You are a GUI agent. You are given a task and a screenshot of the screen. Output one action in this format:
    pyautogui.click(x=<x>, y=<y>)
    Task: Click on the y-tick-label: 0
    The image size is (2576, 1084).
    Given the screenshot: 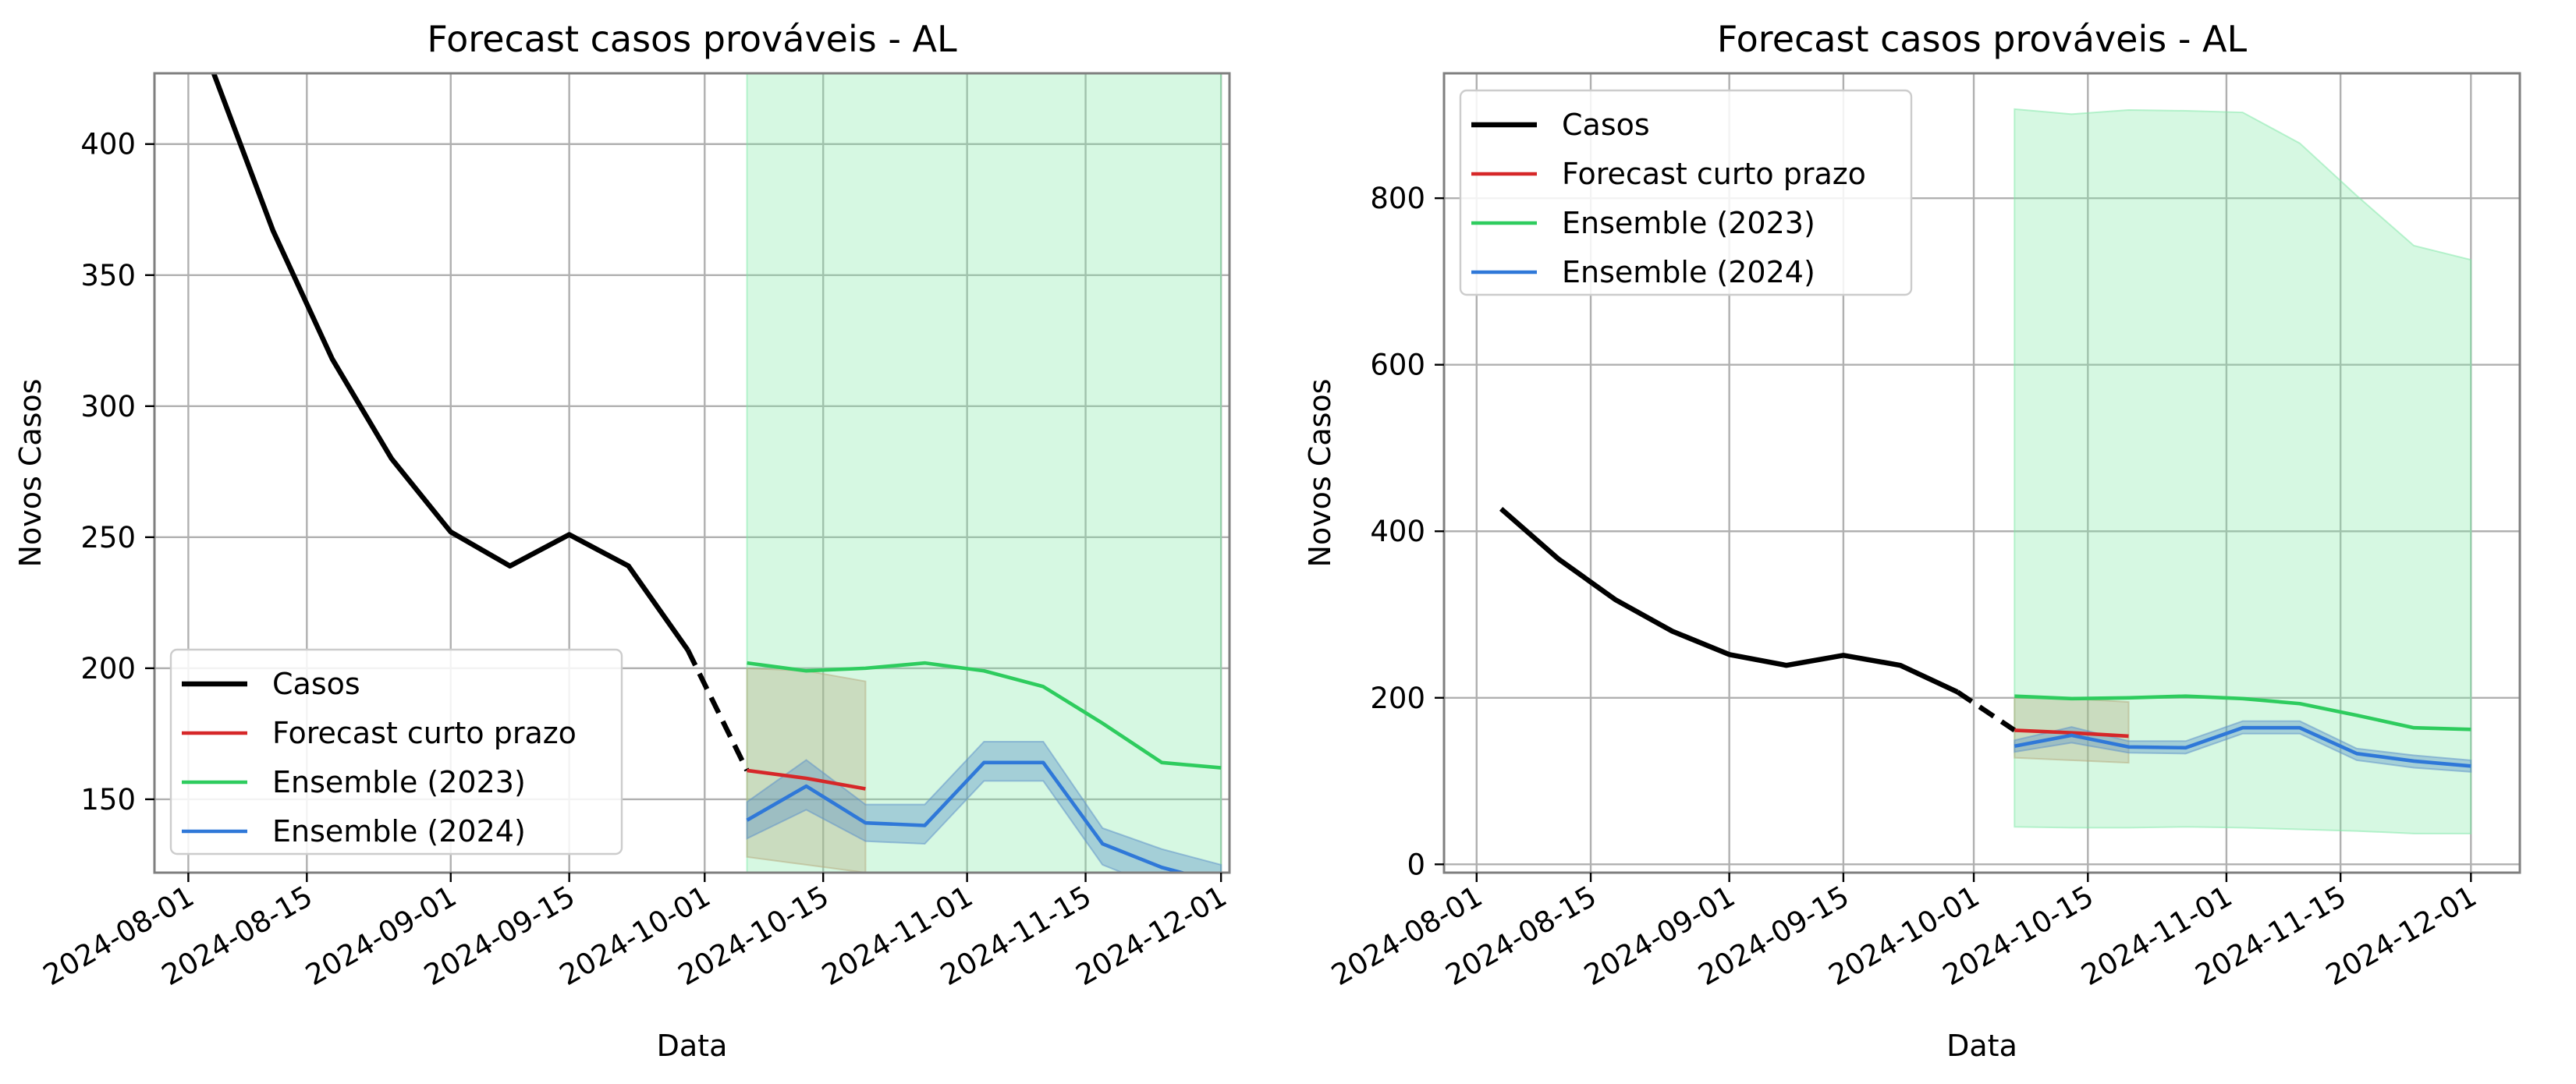 What is the action you would take?
    pyautogui.click(x=1416, y=864)
    